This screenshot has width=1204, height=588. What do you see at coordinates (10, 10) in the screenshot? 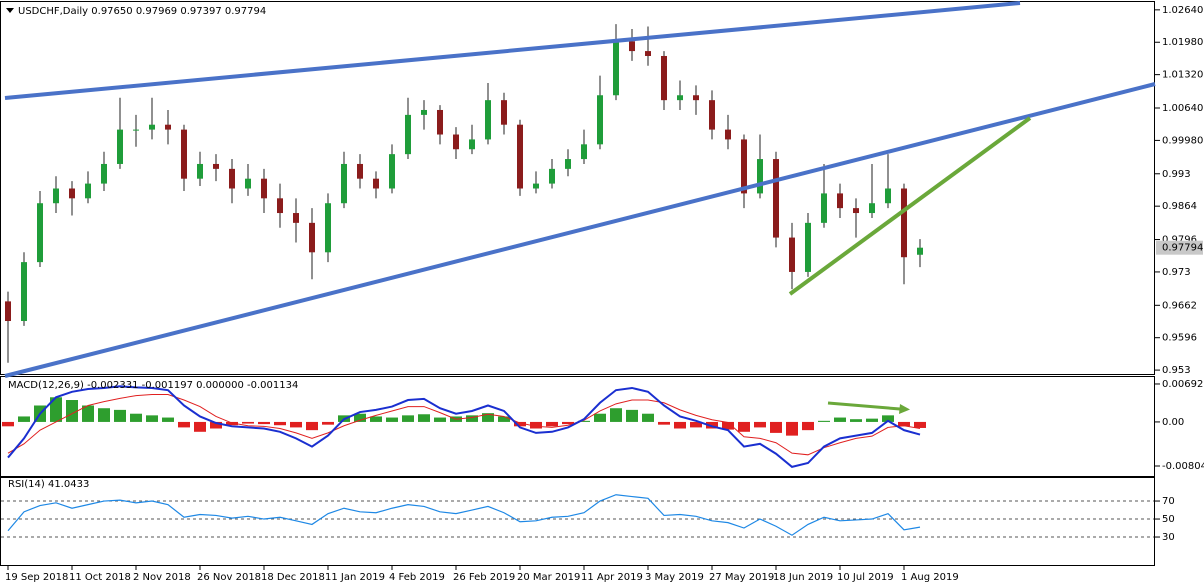
I see `menu-icon` at bounding box center [10, 10].